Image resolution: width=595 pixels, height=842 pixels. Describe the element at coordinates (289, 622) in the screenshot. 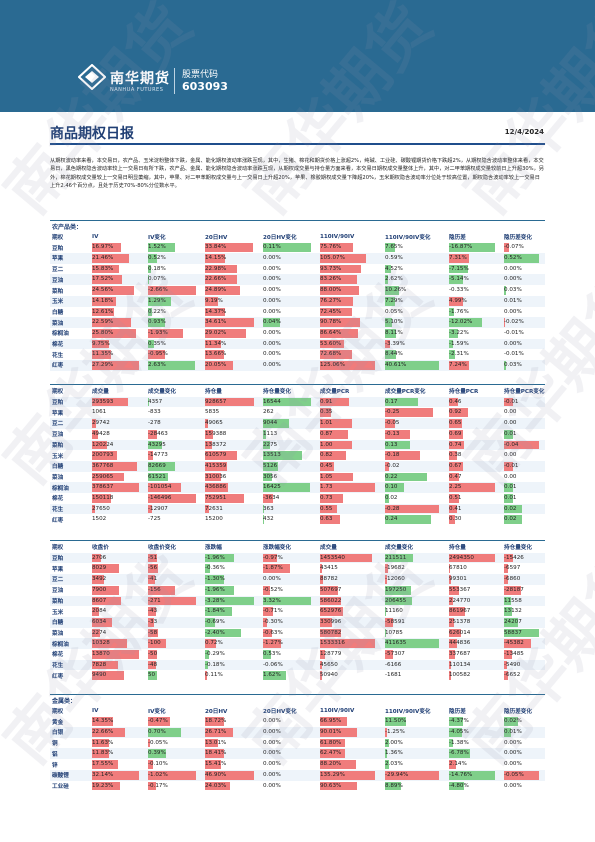

I see `data-cell: -0.30%` at that location.